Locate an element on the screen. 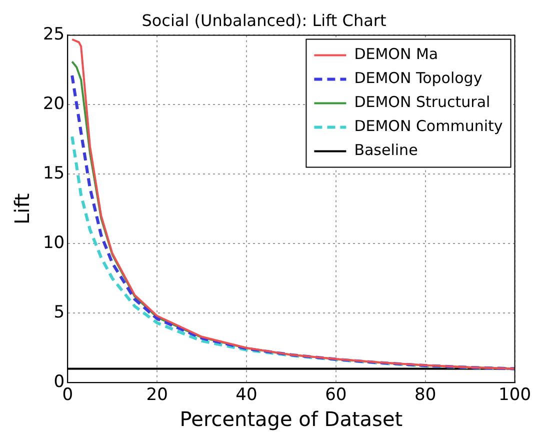  legend-label: DEMON Community is located at coordinates (428, 126).